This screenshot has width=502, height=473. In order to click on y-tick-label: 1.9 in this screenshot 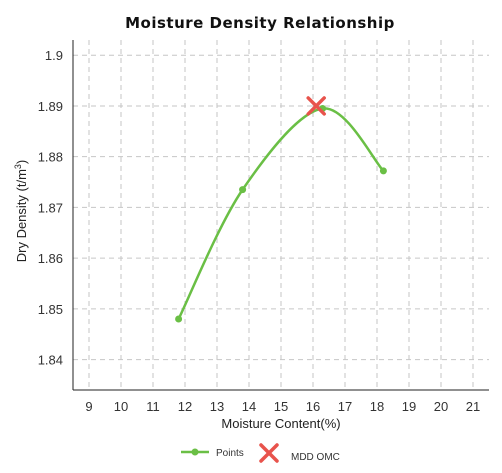, I will do `click(54, 55)`.